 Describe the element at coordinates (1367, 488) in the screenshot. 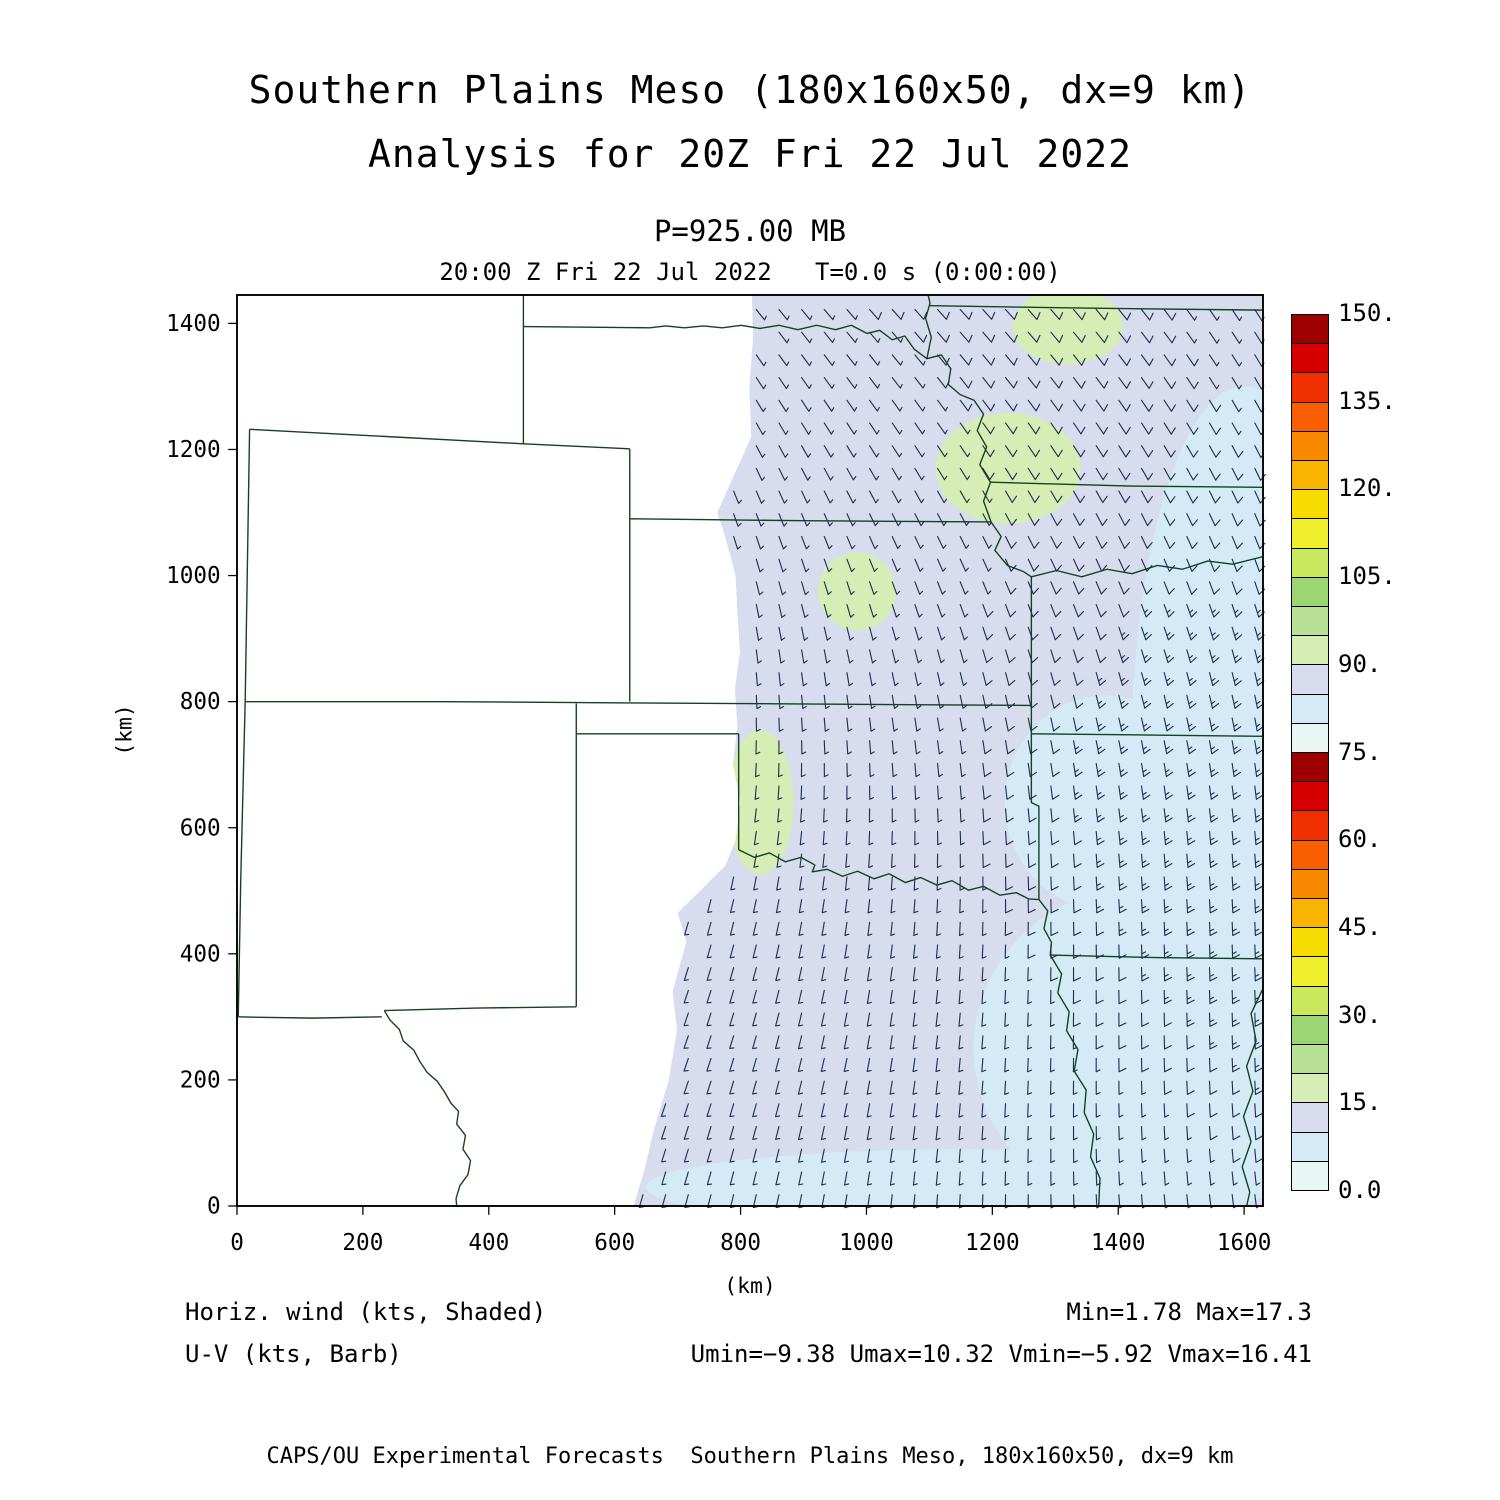

I see `colorbar-label: 120.` at that location.